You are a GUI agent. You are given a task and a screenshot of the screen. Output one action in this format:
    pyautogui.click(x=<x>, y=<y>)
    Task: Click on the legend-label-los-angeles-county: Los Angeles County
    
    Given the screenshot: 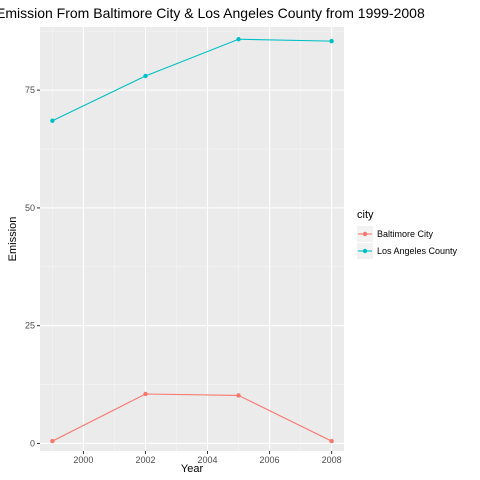 What is the action you would take?
    pyautogui.click(x=417, y=251)
    